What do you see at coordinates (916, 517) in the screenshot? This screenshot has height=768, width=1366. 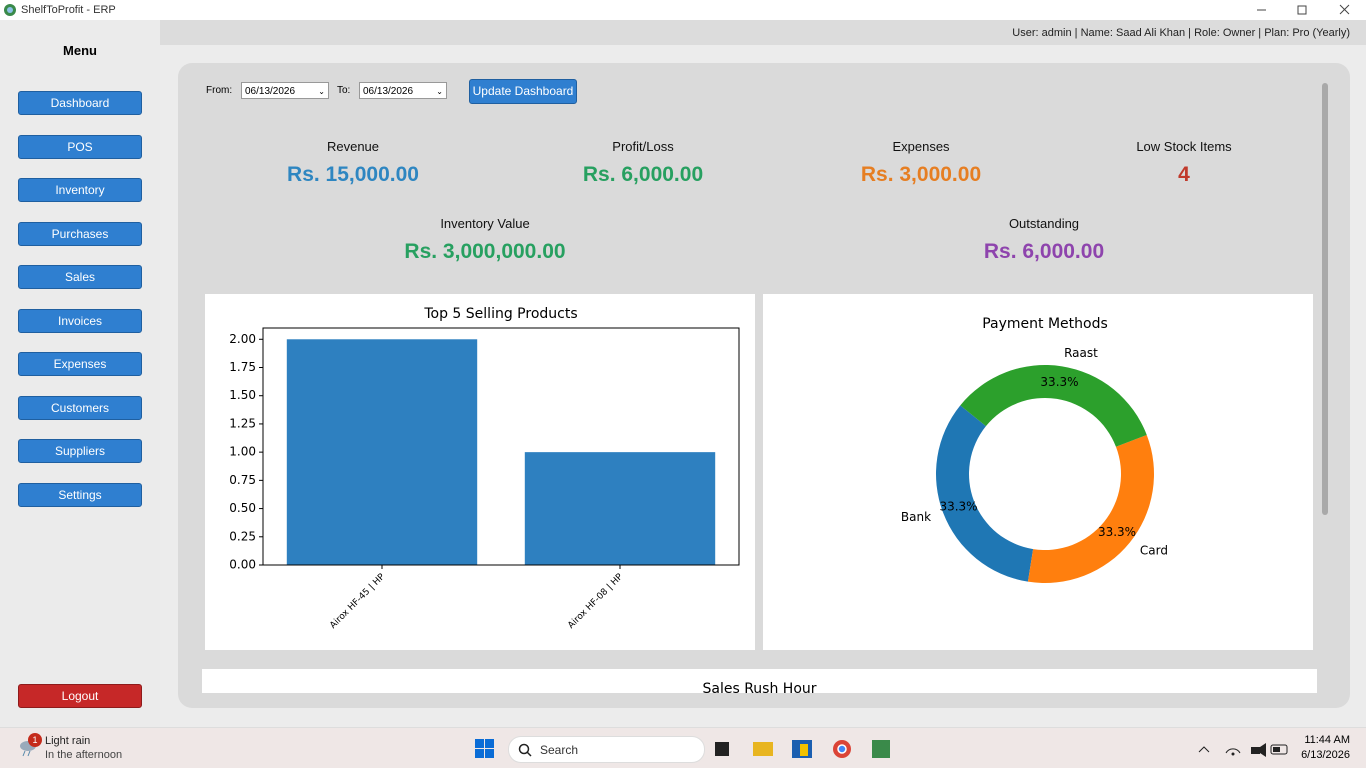 I see `slice-label: Bank` at bounding box center [916, 517].